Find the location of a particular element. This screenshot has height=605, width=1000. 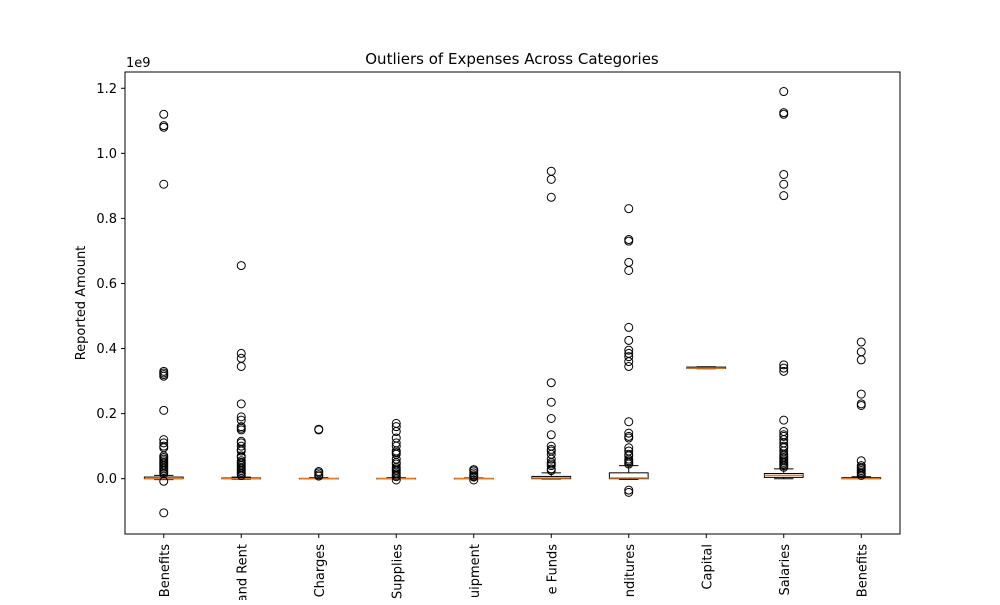

chart-title: Outliers of Expenses Across Categories is located at coordinates (512, 59).